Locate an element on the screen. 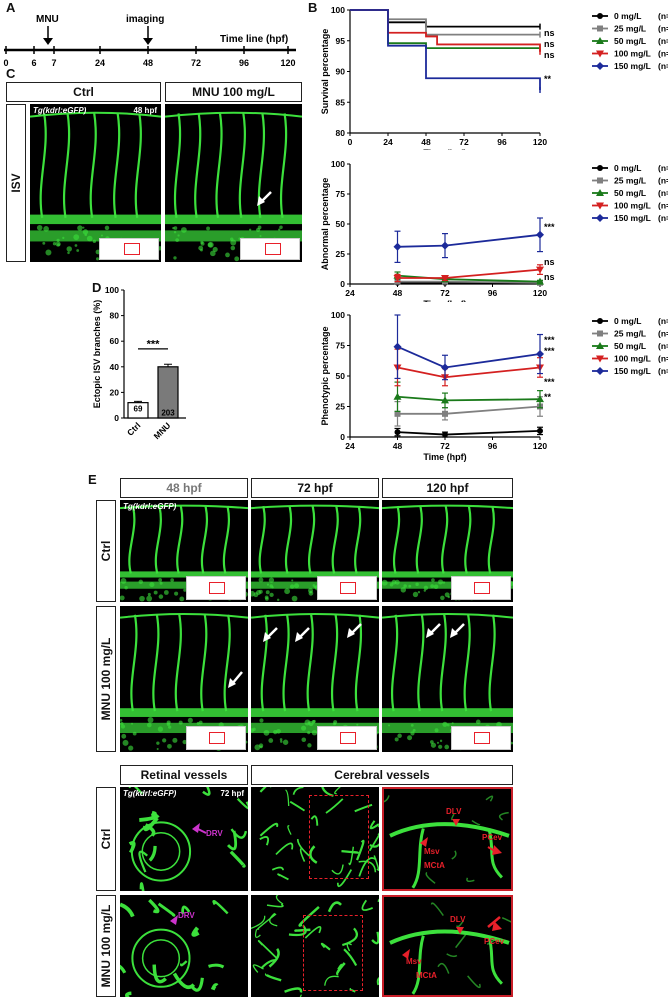  legend-n: (n=144) is located at coordinates (663, 181).